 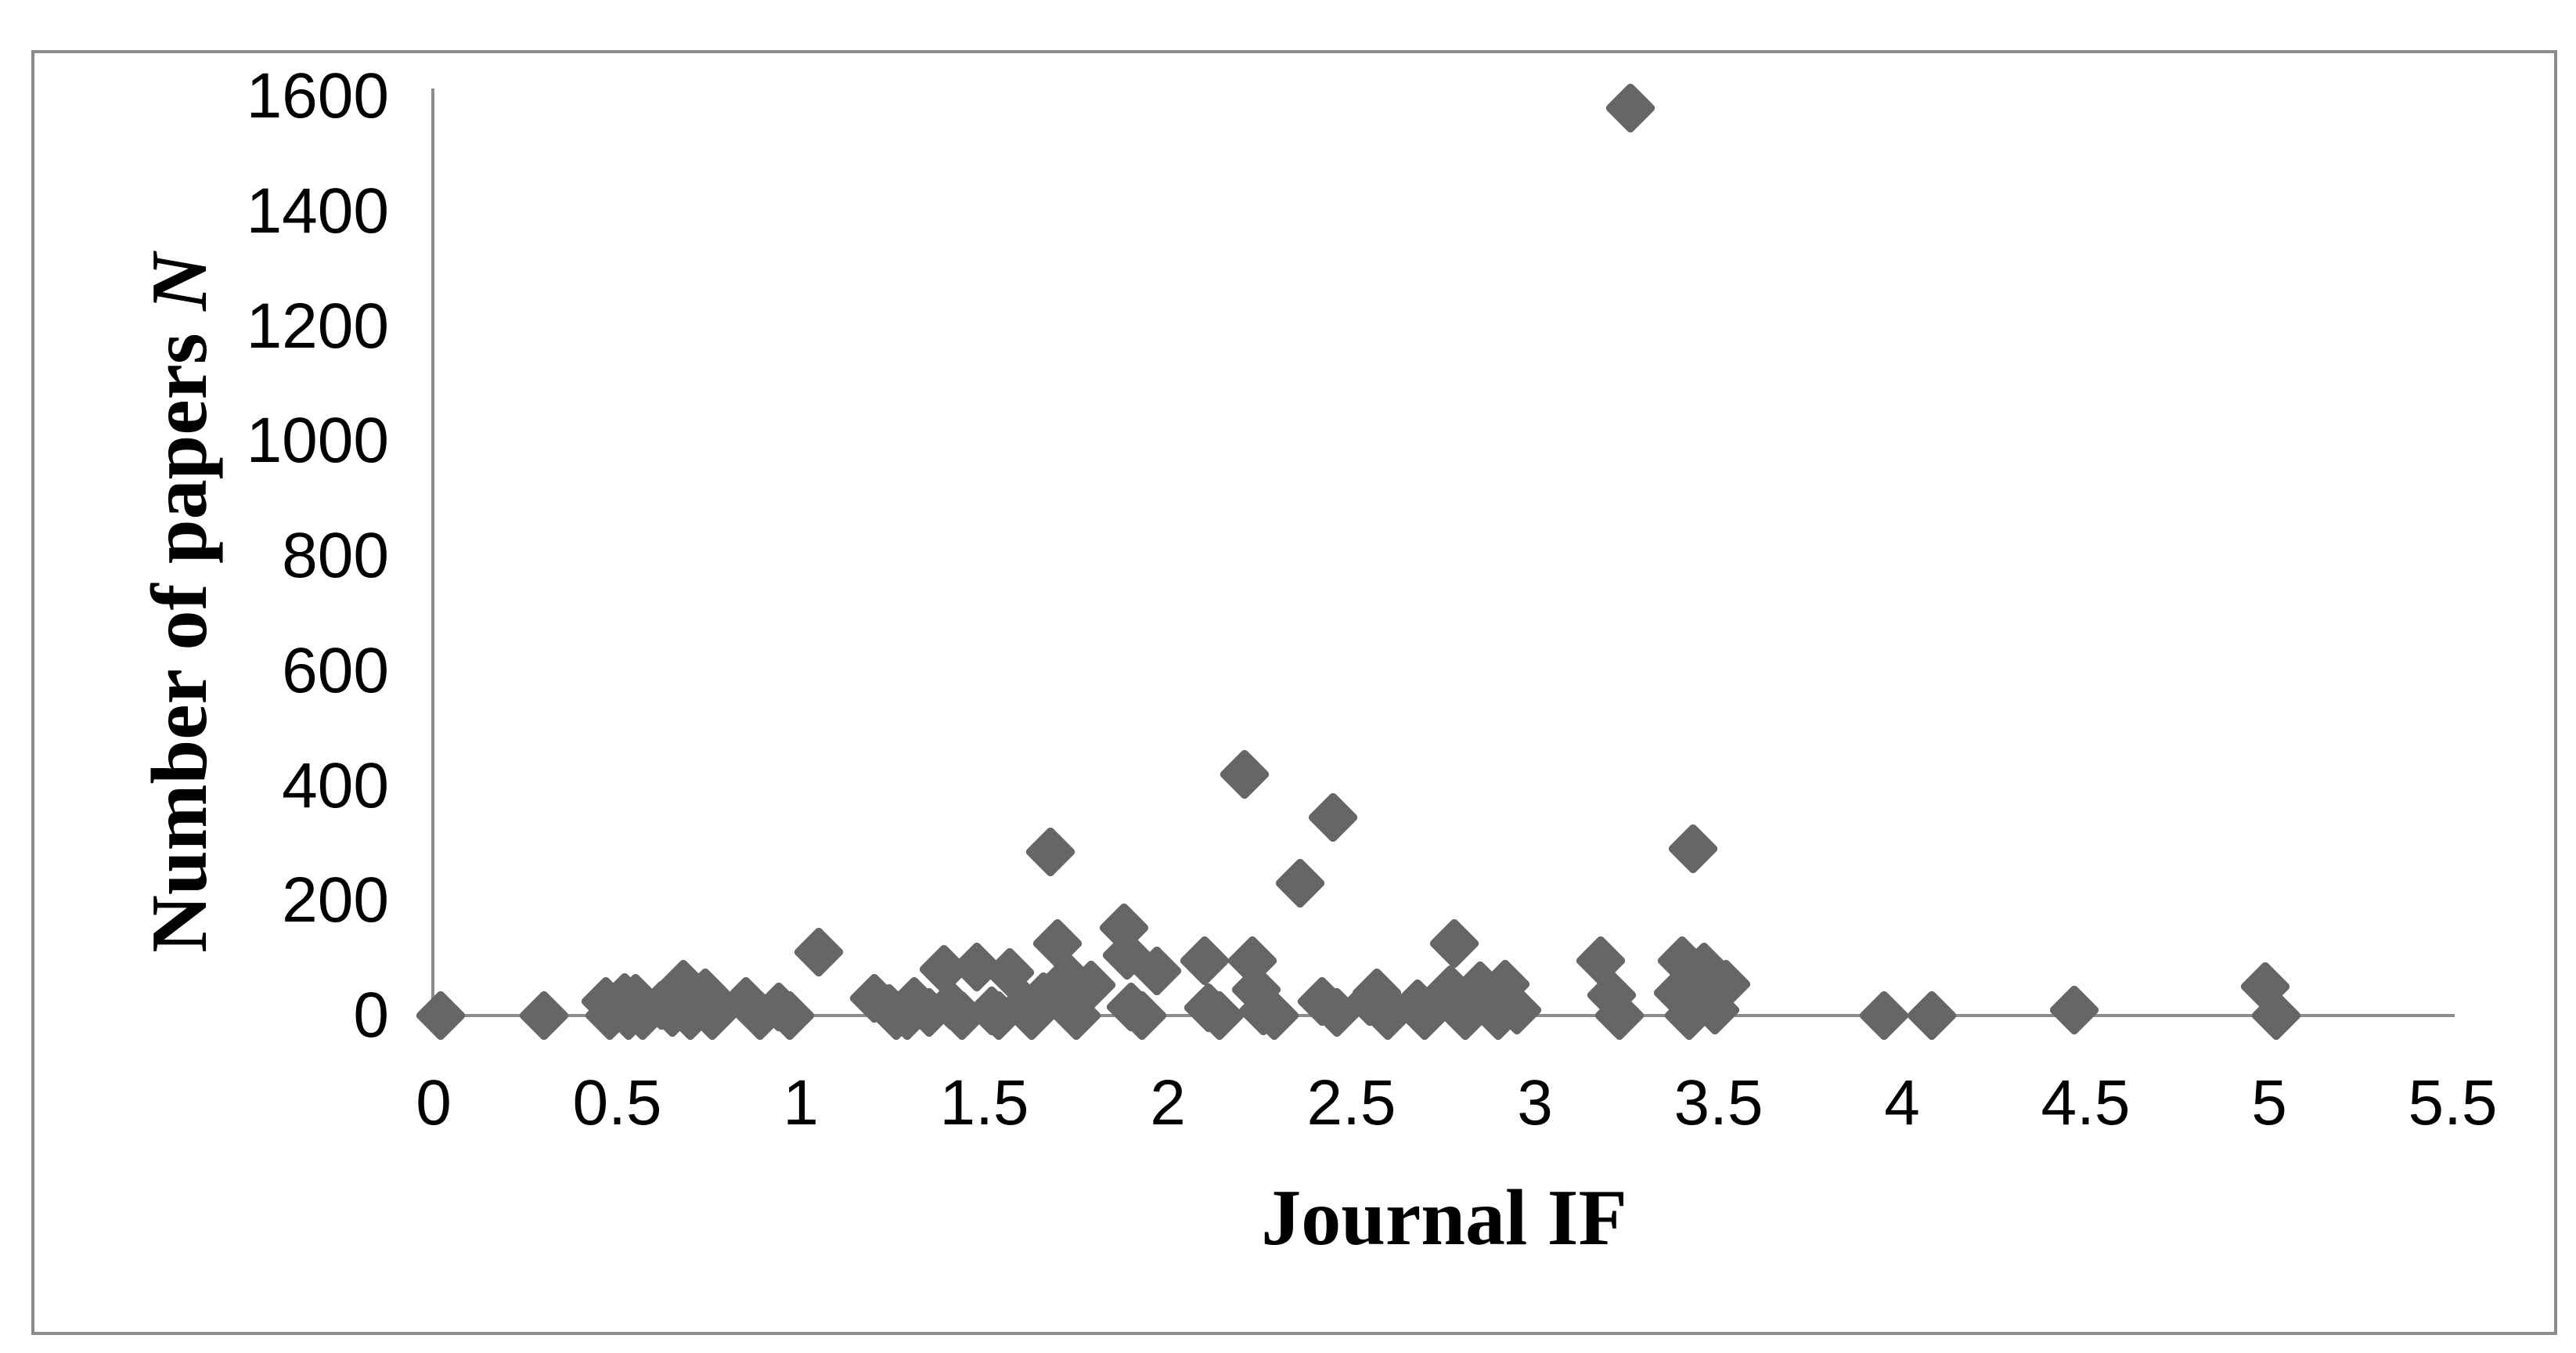 What do you see at coordinates (317, 326) in the screenshot?
I see `y-tick-label: 1200` at bounding box center [317, 326].